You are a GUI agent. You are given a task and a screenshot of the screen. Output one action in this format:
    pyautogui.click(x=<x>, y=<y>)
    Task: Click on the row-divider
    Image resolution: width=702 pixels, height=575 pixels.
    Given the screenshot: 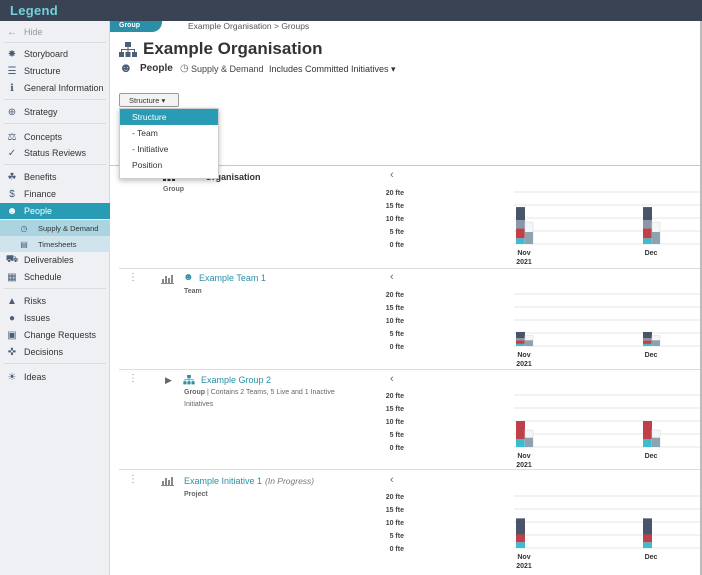 What is the action you would take?
    pyautogui.click(x=410, y=369)
    